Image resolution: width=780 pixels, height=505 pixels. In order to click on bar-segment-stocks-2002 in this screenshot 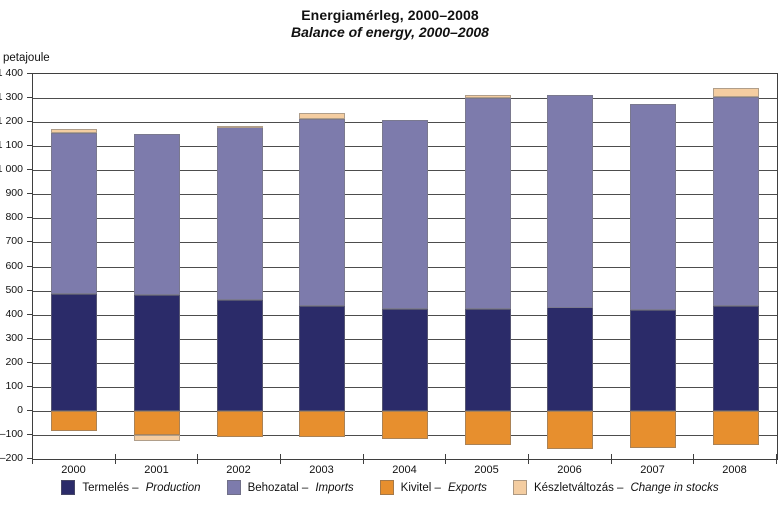, I will do `click(240, 126)`.